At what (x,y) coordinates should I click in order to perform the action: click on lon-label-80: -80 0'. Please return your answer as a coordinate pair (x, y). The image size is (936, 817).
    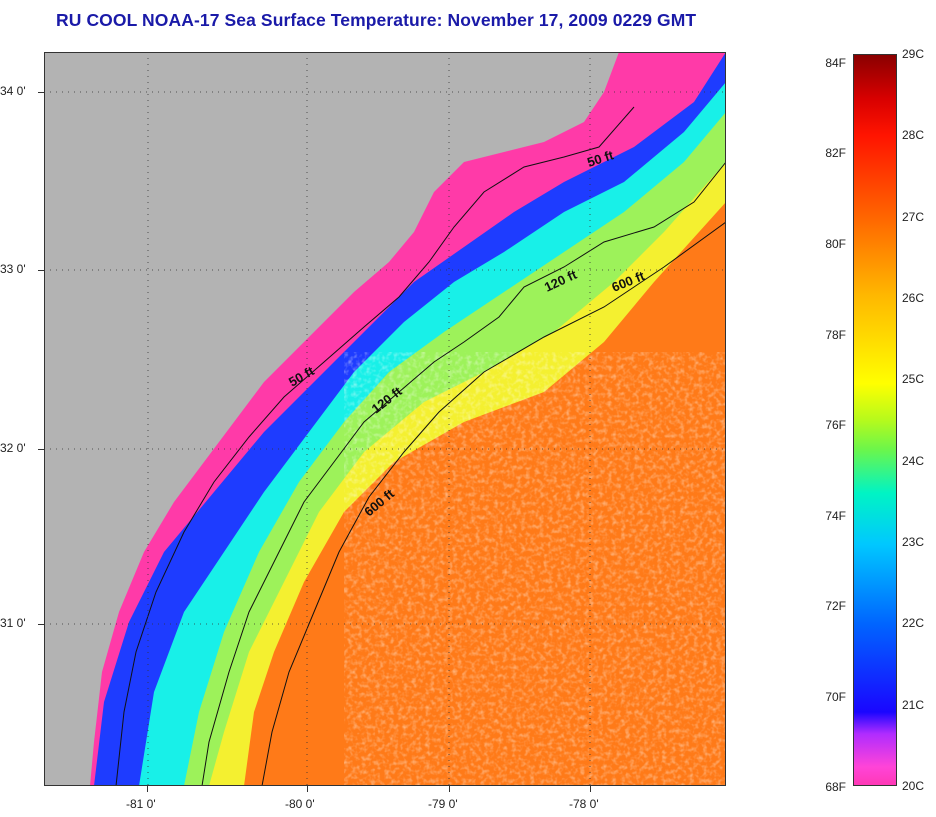
    Looking at the image, I should click on (300, 804).